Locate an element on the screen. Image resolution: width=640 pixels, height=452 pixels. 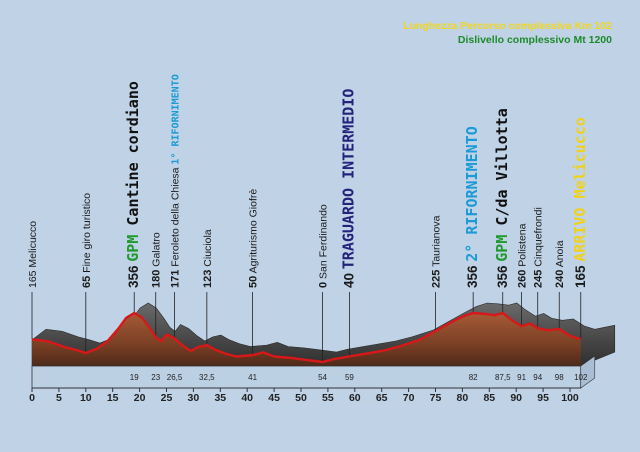
axis-tick-label: 85 is located at coordinates (489, 398).